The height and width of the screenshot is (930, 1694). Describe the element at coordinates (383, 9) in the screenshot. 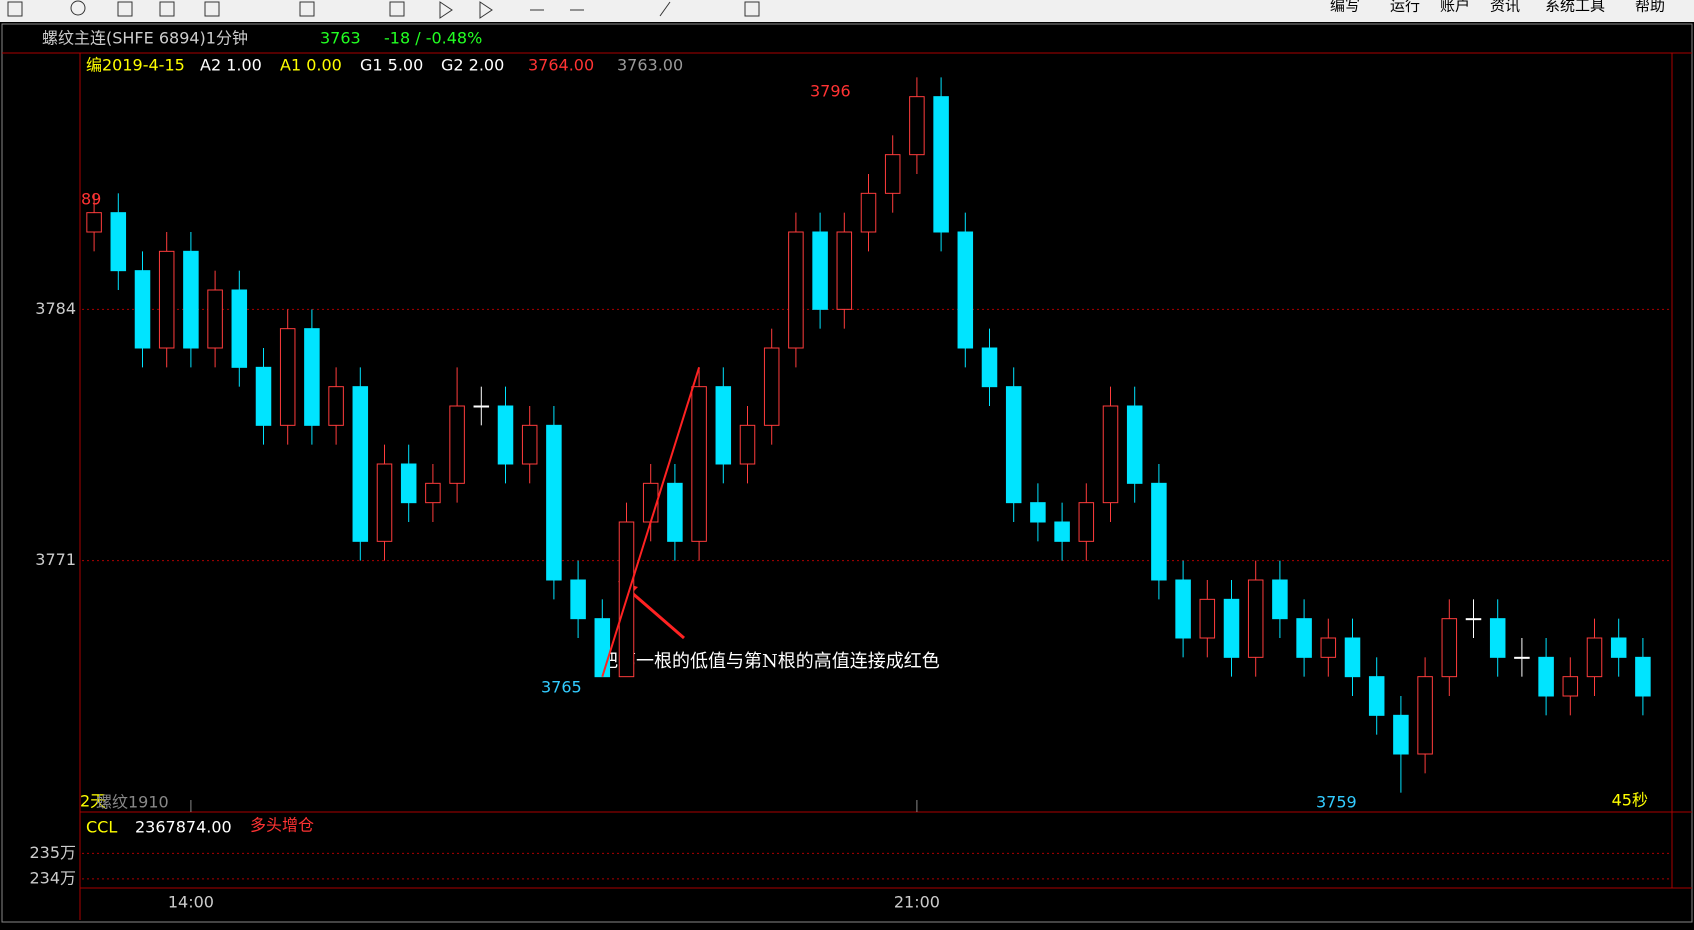

I see `toolbar-icons` at that location.